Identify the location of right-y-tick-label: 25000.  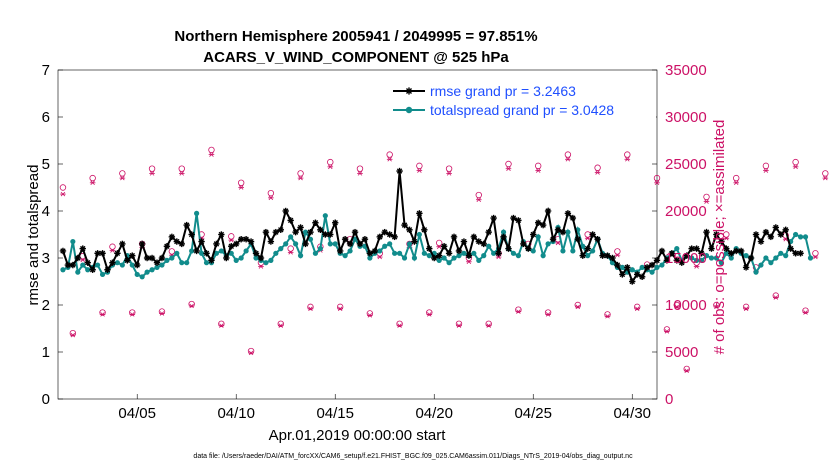
(686, 164).